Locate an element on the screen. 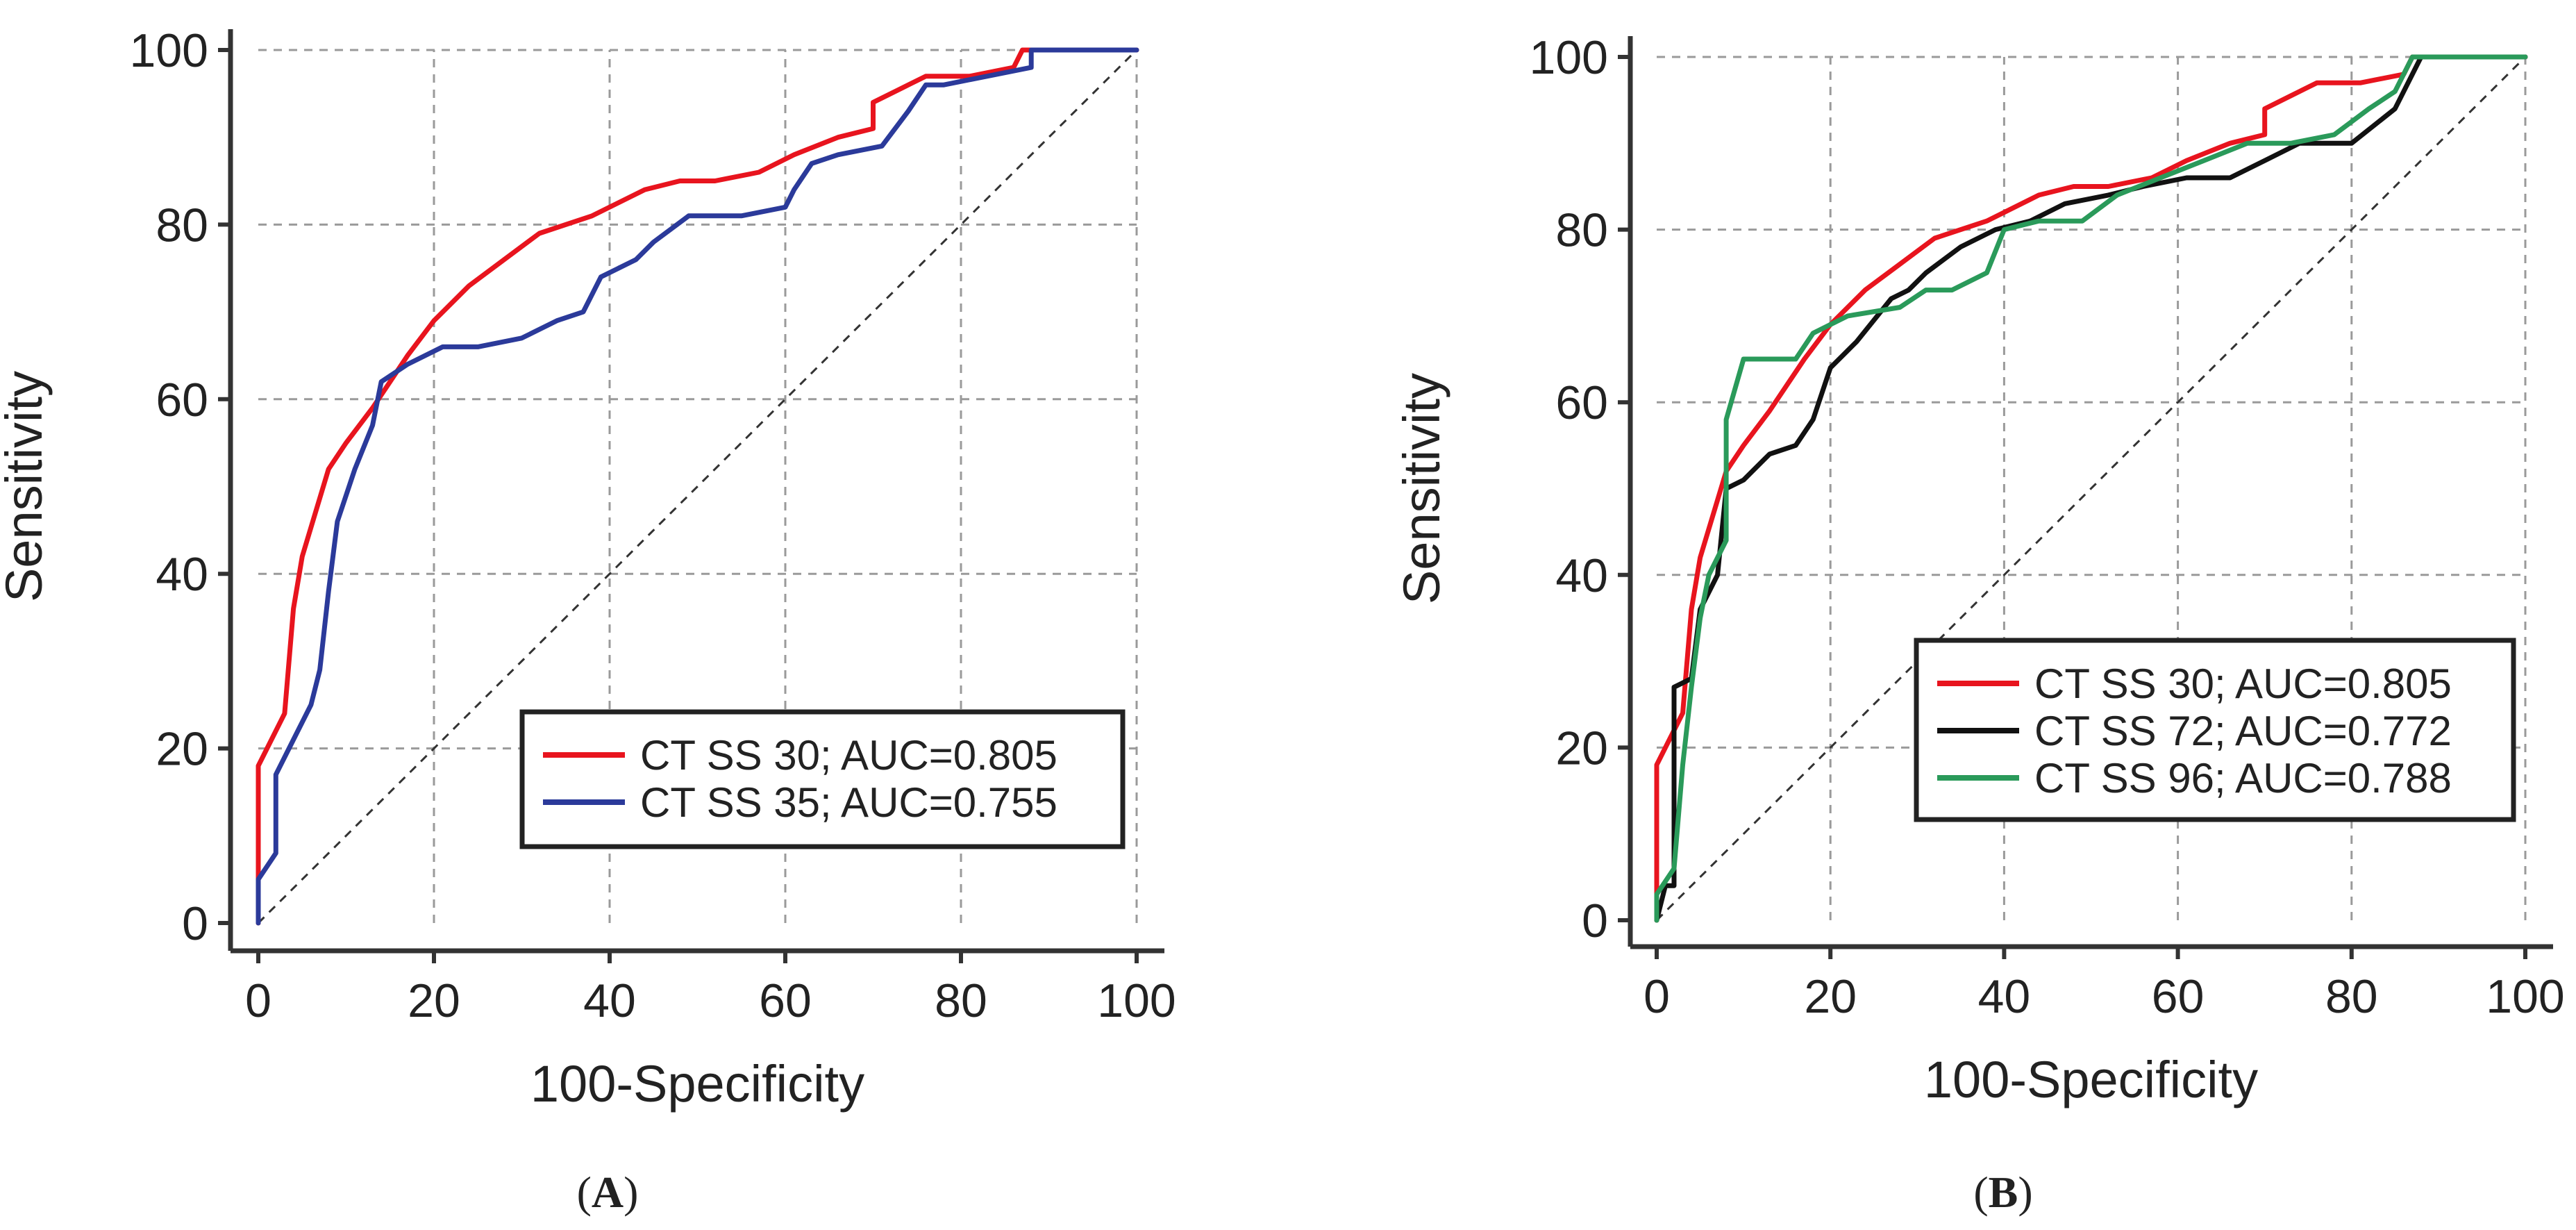 Image resolution: width=2576 pixels, height=1230 pixels. legend-box is located at coordinates (822, 779).